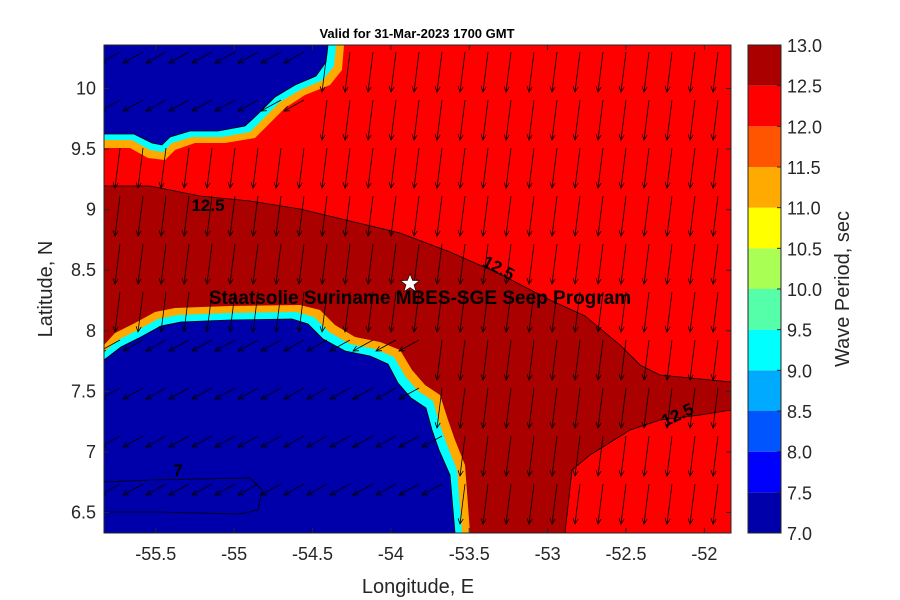 The width and height of the screenshot is (900, 600). Describe the element at coordinates (91, 452) in the screenshot. I see `y-tick-label: 7` at that location.